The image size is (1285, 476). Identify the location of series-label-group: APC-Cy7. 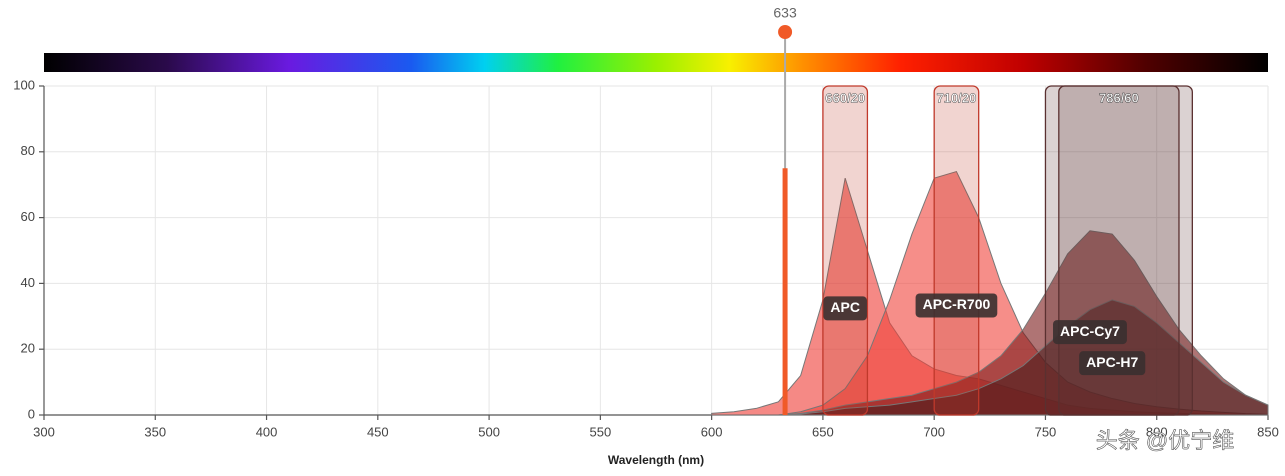
(1090, 332).